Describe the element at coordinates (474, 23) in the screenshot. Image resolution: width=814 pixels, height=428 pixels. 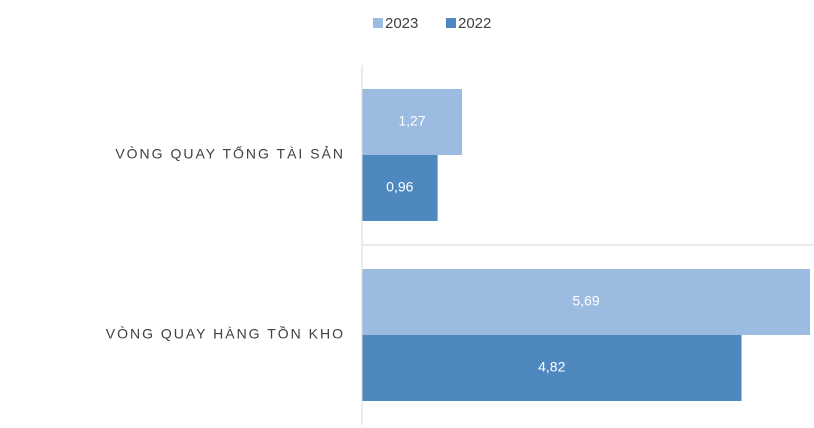
I see `legend-label: 2022` at that location.